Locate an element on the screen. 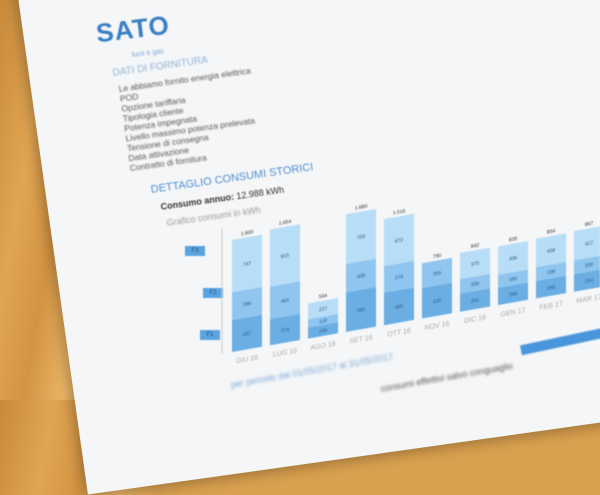 Image resolution: width=600 pixels, height=495 pixels. bar-value-label: 198 is located at coordinates (551, 272).